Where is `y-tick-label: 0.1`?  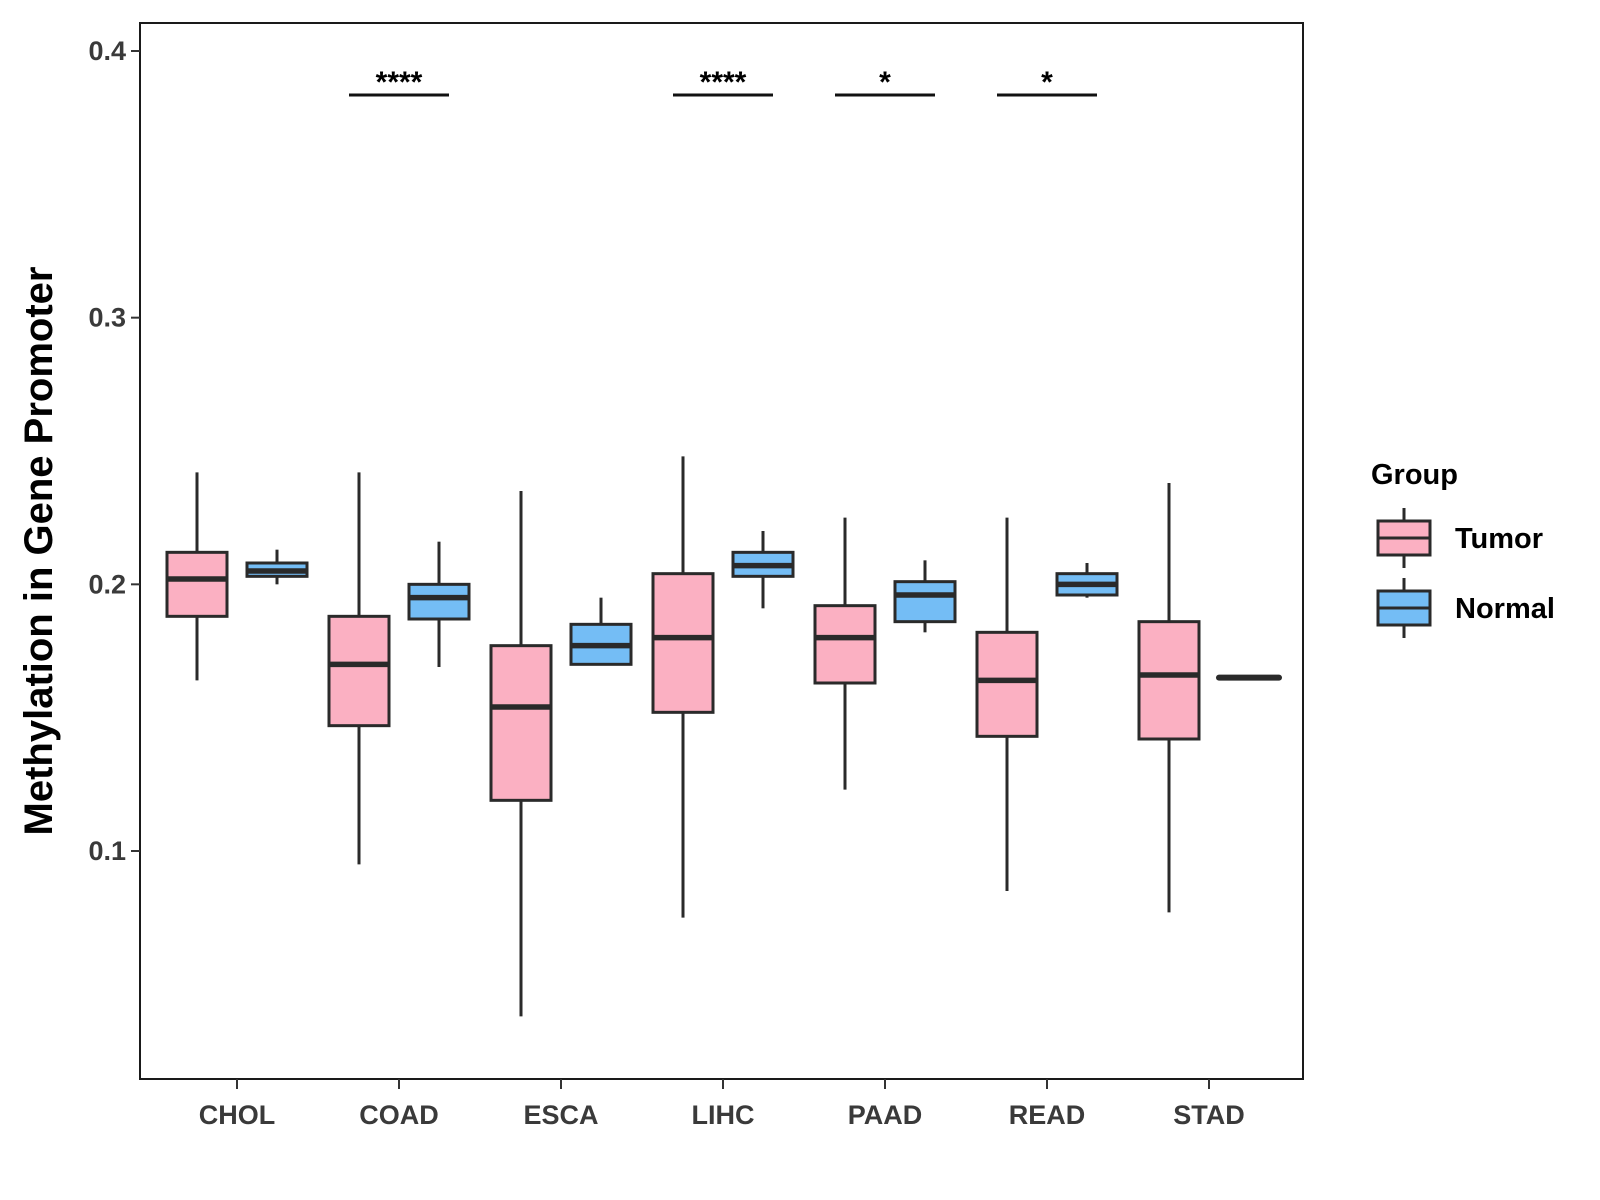 y-tick-label: 0.1 is located at coordinates (107, 851).